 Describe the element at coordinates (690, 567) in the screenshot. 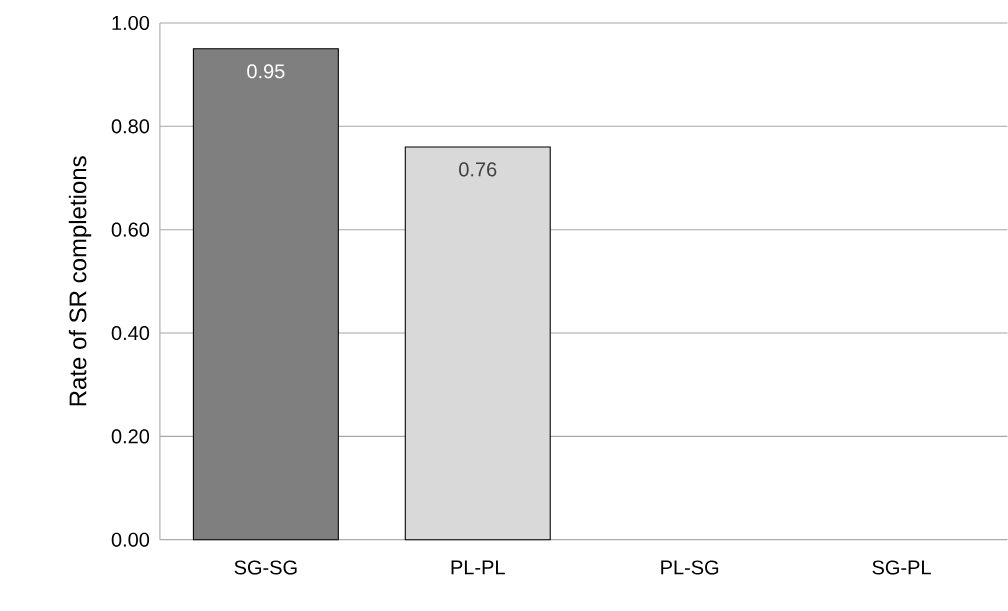

I see `x-tick-label: PL-SG` at that location.